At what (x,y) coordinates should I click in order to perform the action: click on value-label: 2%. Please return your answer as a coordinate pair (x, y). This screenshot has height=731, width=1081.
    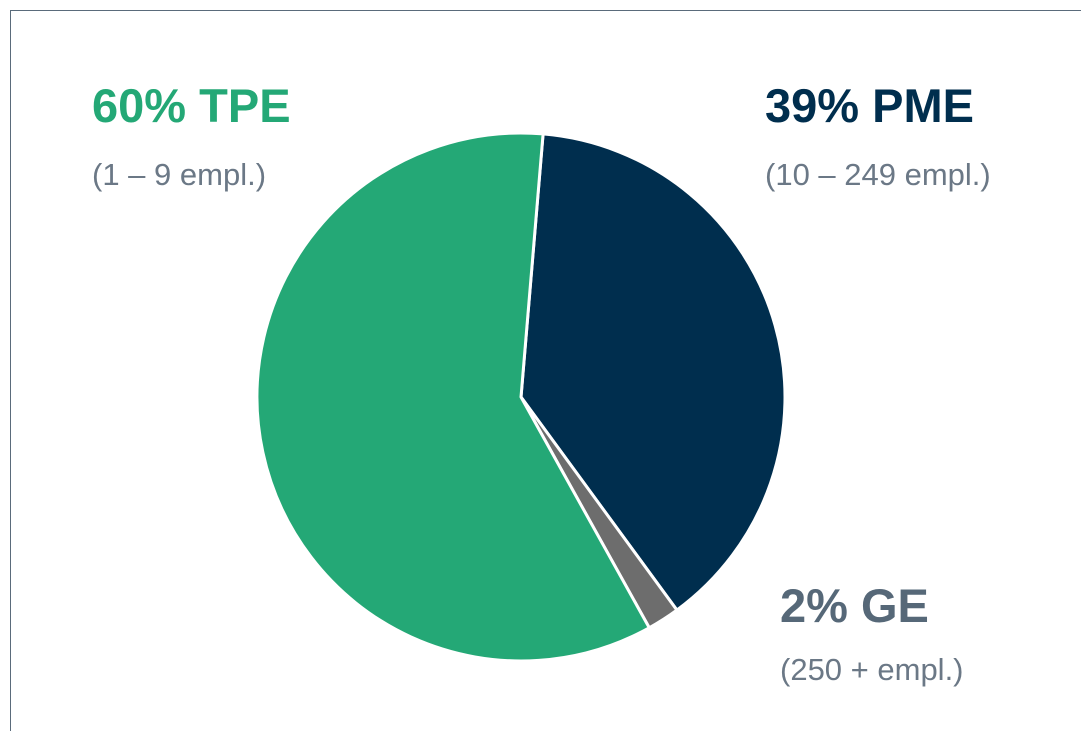
    Looking at the image, I should click on (814, 605).